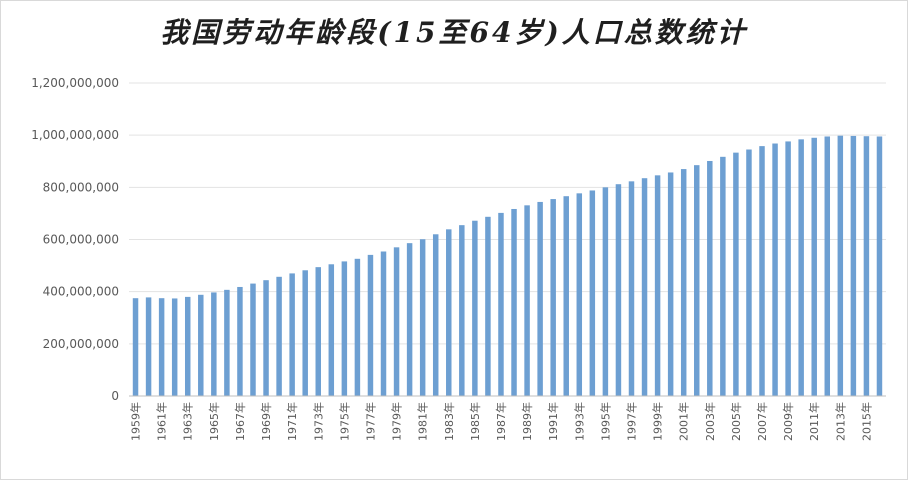 Image resolution: width=908 pixels, height=480 pixels. I want to click on x-tick-label: 1999年, so click(658, 421).